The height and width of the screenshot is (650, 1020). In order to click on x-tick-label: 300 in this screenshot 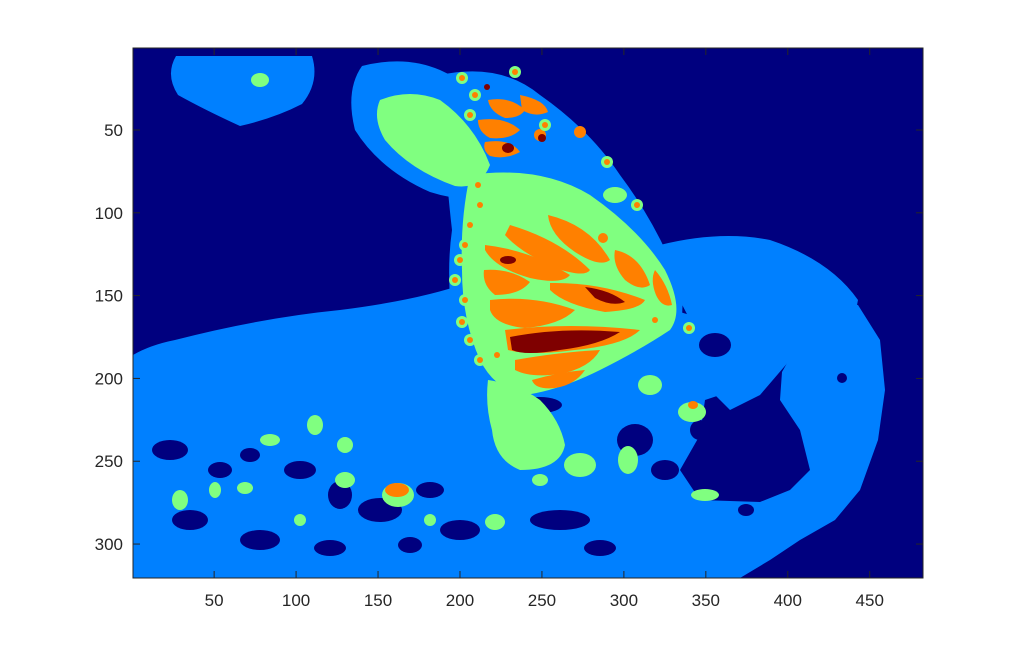, I will do `click(624, 600)`.